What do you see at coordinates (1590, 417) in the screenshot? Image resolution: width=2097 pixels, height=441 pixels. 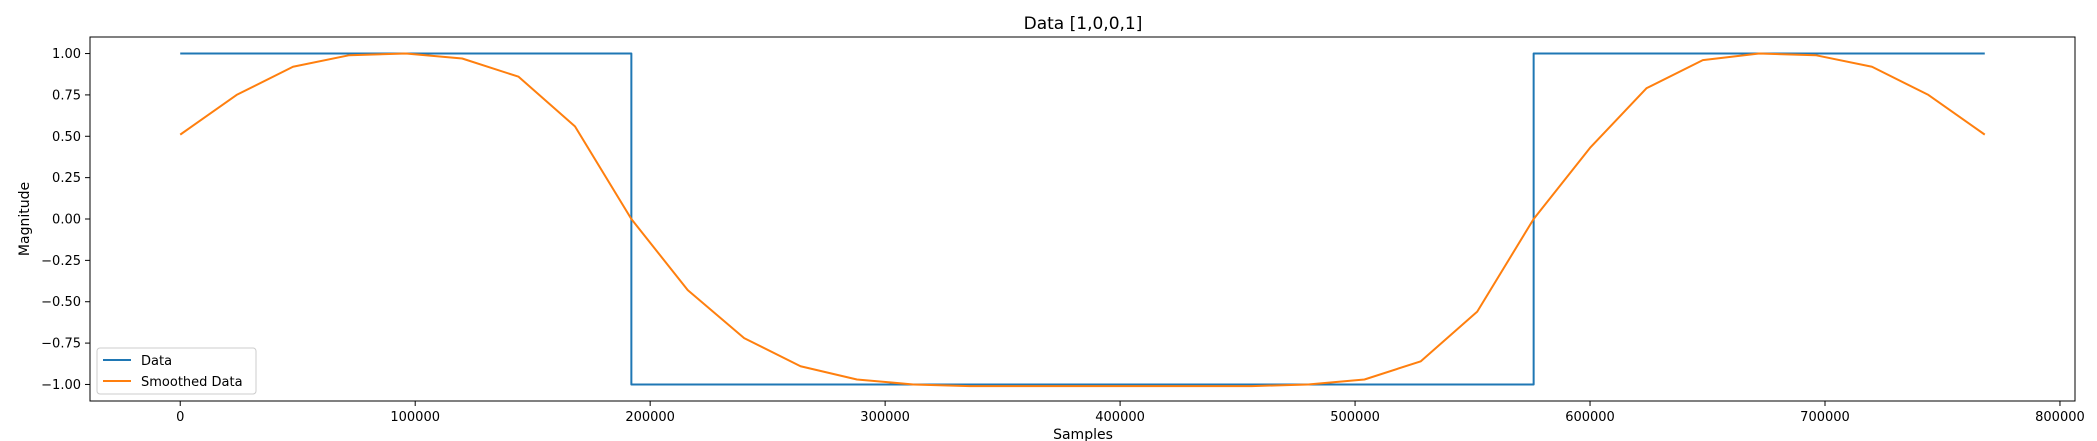 I see `x-tick-label: 600000` at bounding box center [1590, 417].